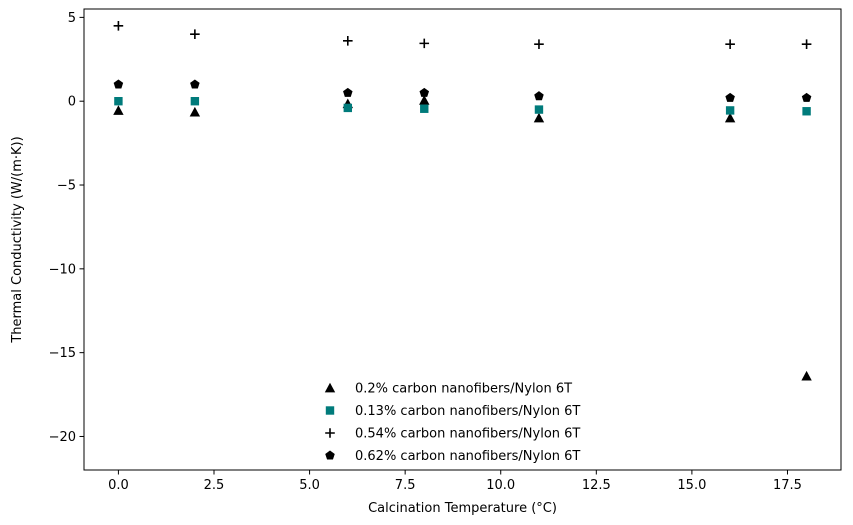 This screenshot has width=853, height=525. Describe the element at coordinates (462, 508) in the screenshot. I see `x-axis-title: Calcination Temperature (°C)` at that location.